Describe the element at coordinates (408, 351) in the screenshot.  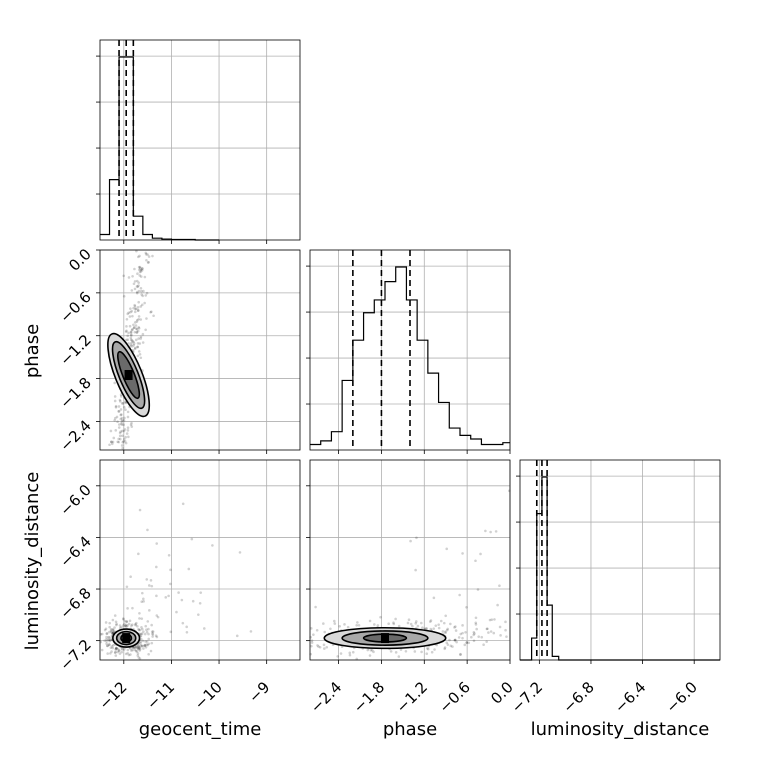
I see `panel-phase-phase` at that location.